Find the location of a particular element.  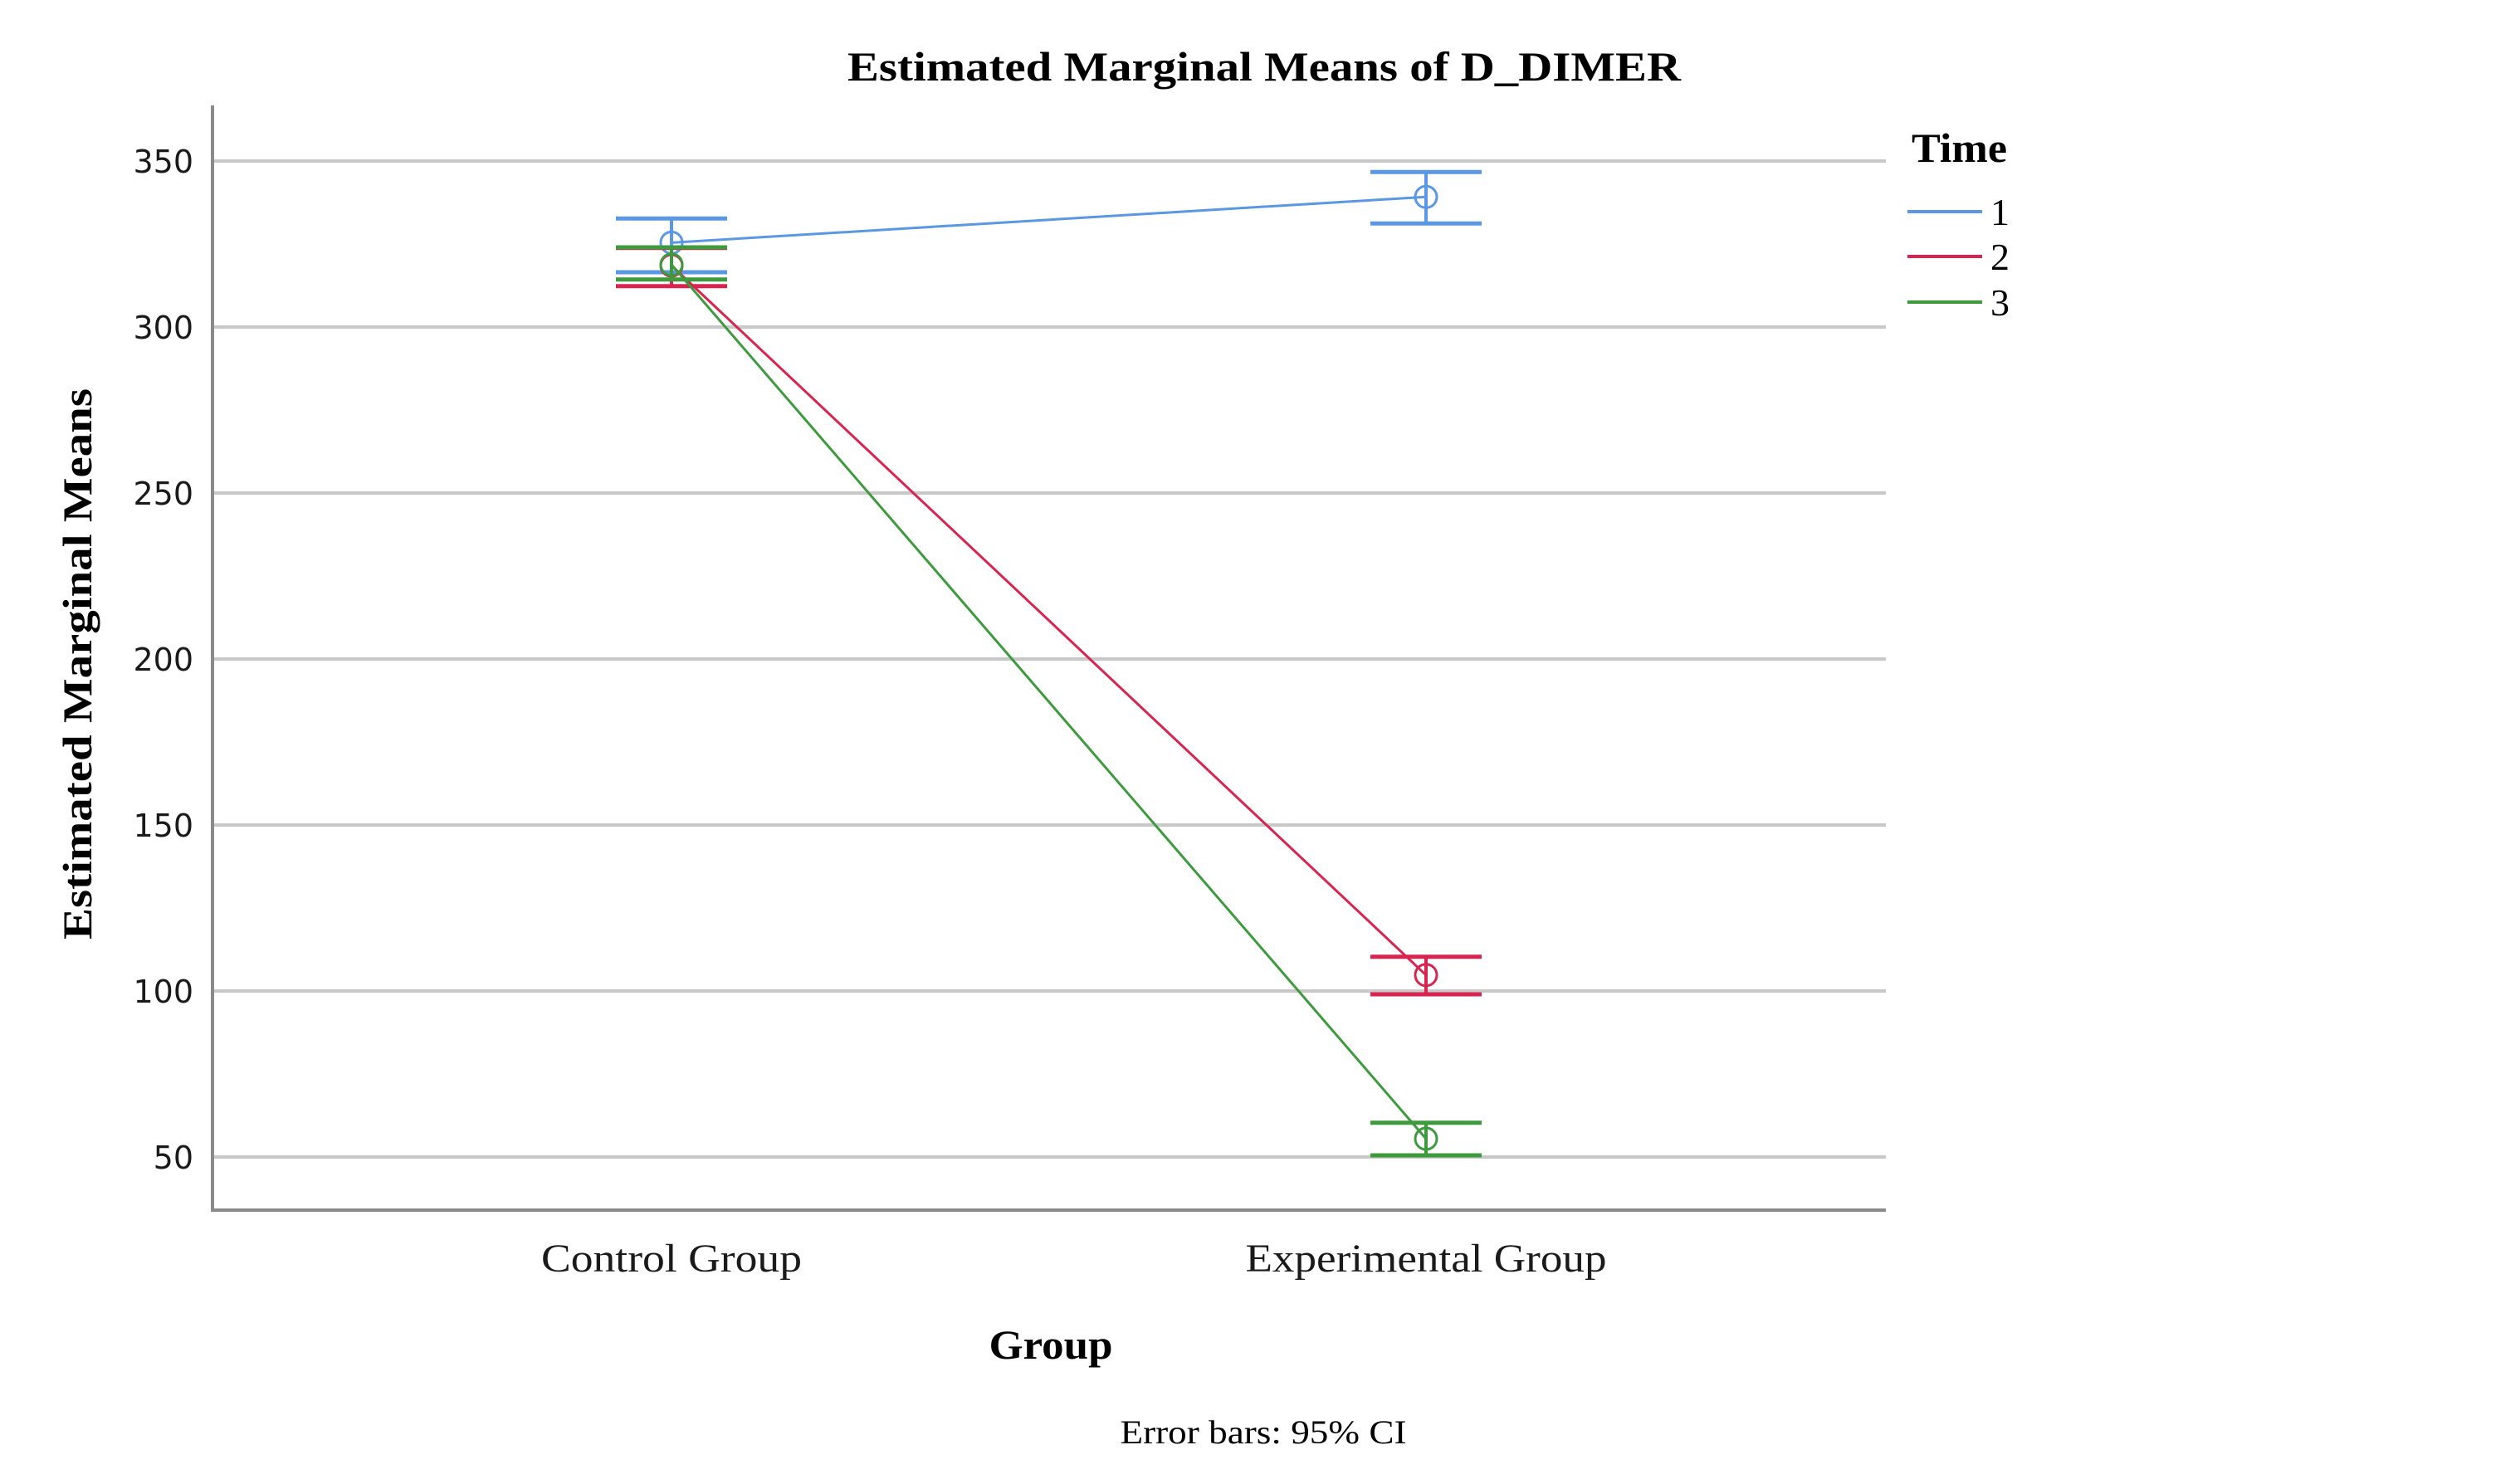

legend-item: 2 is located at coordinates (1958, 257).